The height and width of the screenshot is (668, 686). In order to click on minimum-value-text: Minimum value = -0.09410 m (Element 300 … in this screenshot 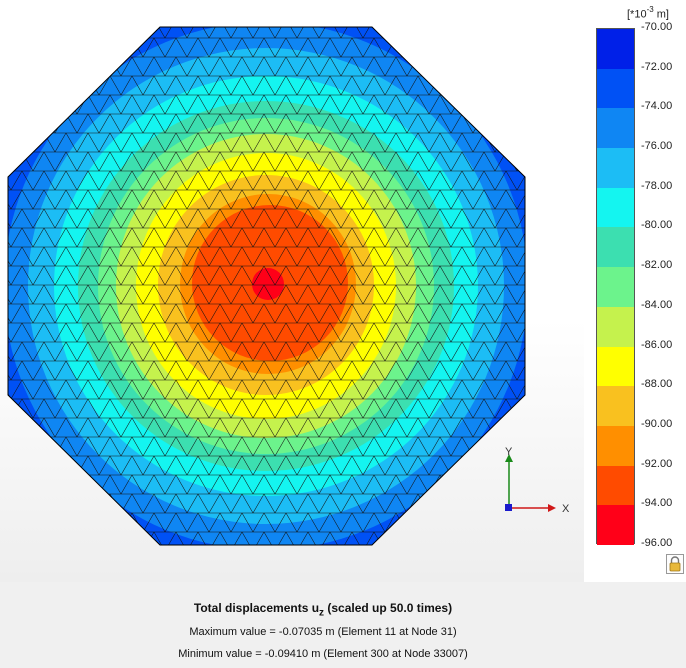, I will do `click(323, 654)`.